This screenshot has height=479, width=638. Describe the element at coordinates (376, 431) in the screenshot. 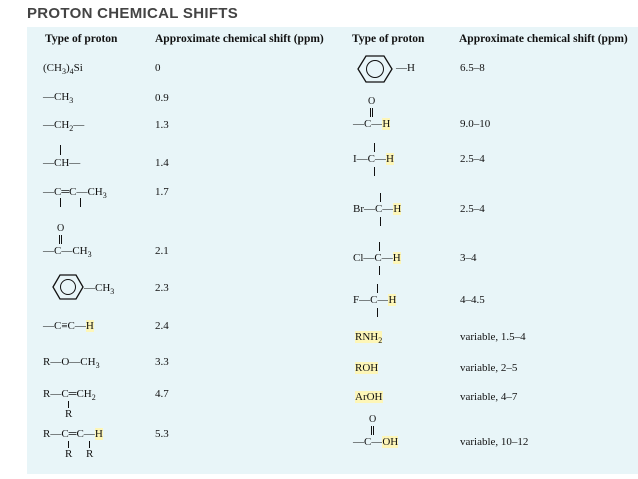

I see `proton-carboxylic-acid: O —C—OH` at that location.